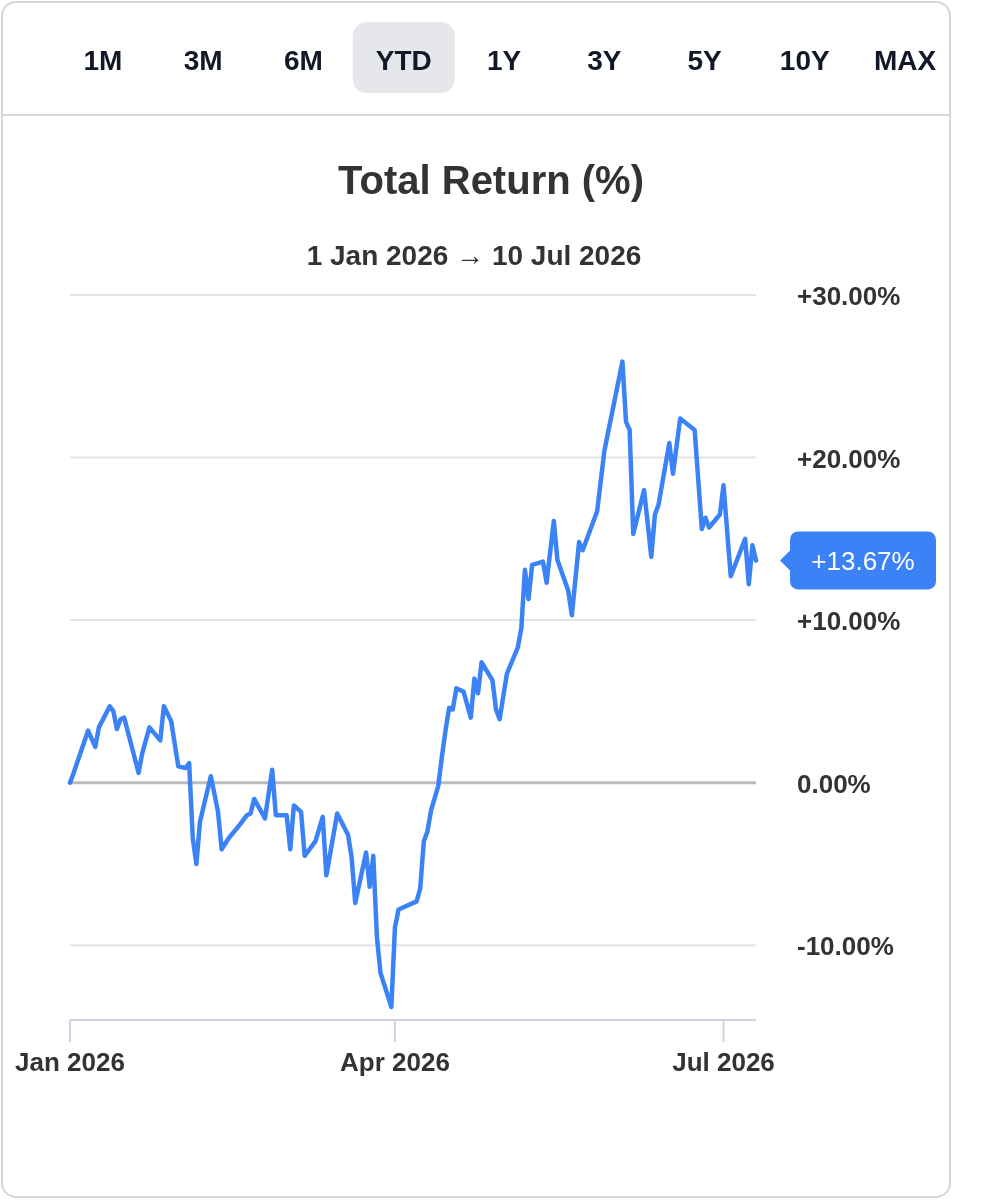  What do you see at coordinates (403, 60) in the screenshot?
I see `text: YTD` at bounding box center [403, 60].